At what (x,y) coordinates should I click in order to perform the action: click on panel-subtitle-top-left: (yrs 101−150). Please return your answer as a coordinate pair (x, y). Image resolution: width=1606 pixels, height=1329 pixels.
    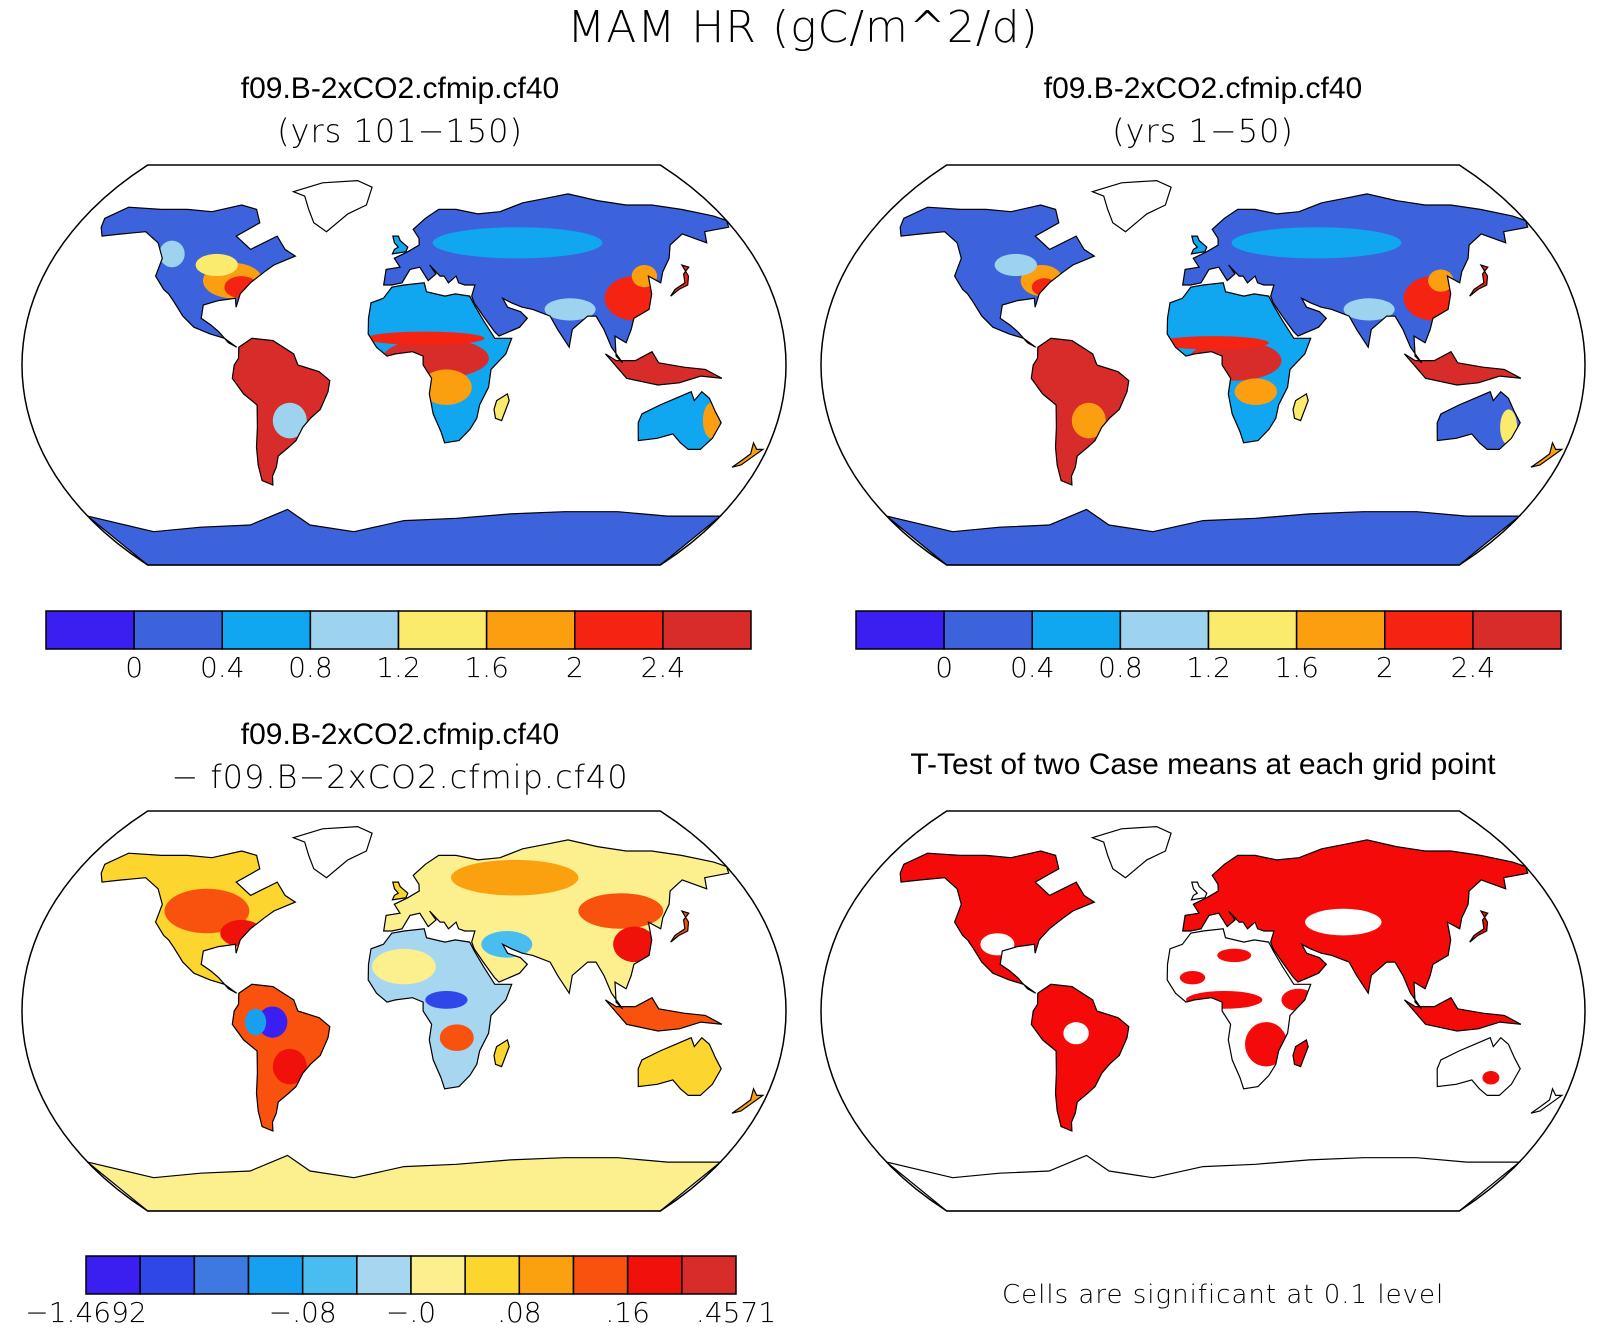
    Looking at the image, I should click on (400, 131).